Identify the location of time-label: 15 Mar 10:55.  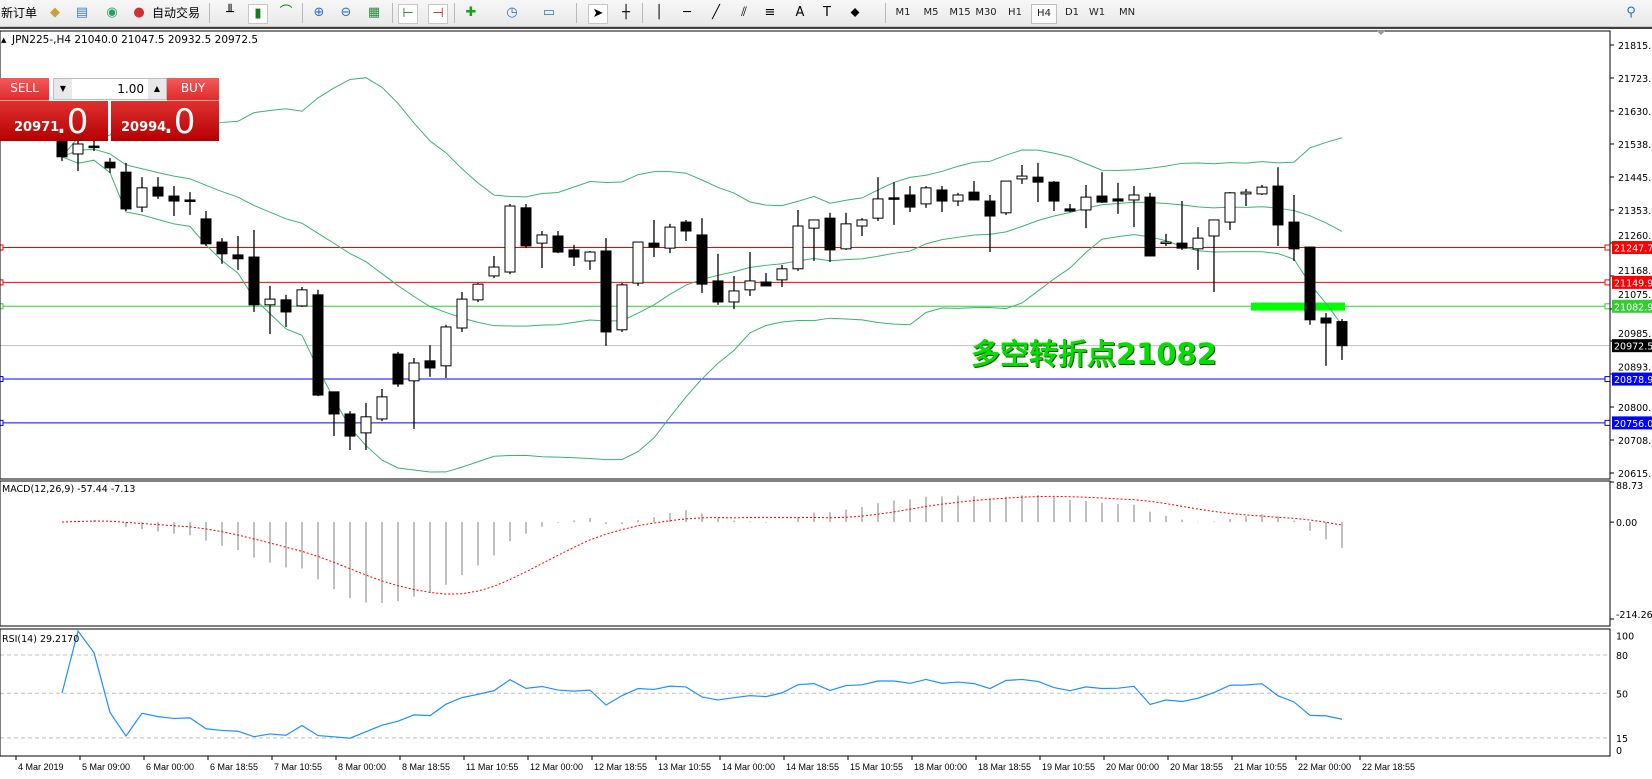
(876, 767).